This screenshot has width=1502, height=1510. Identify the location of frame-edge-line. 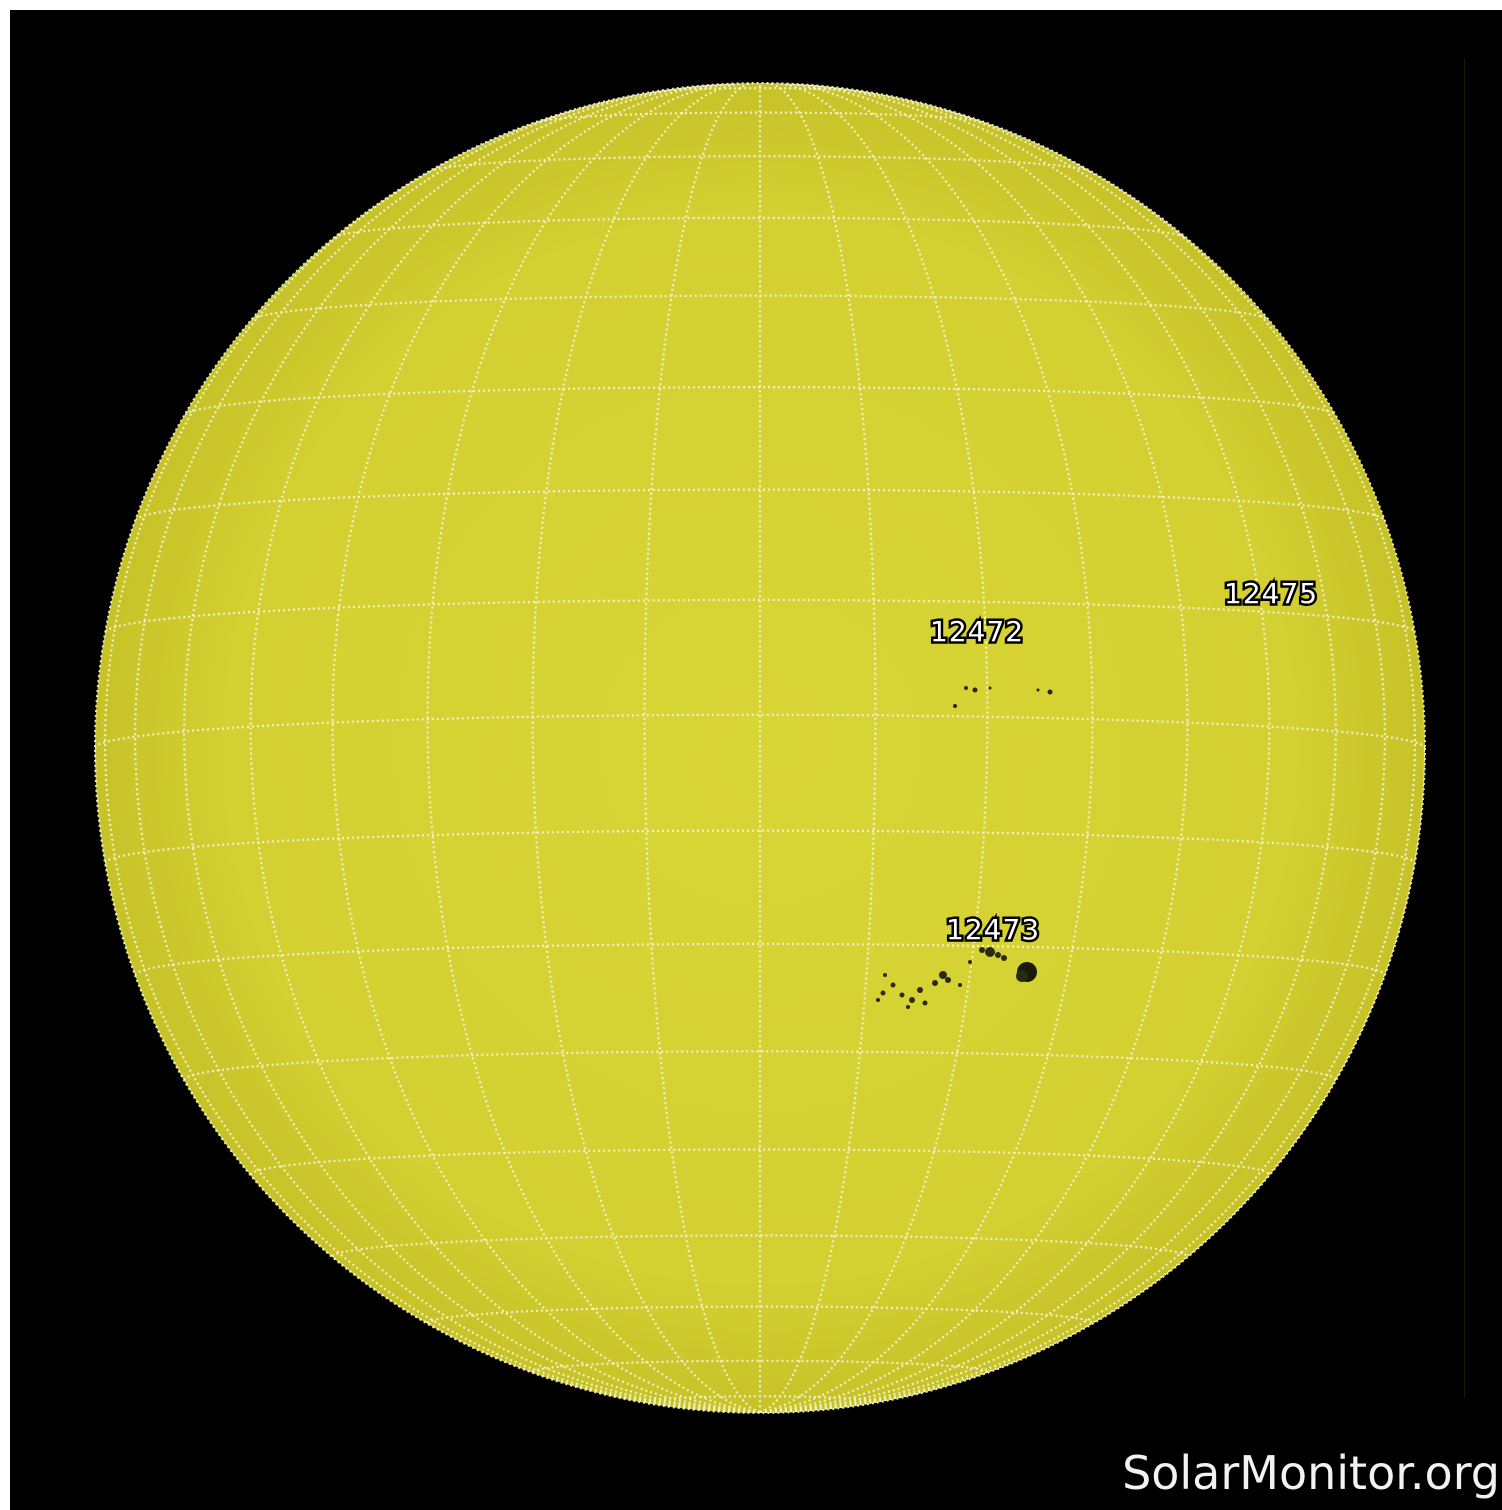
(1464, 728).